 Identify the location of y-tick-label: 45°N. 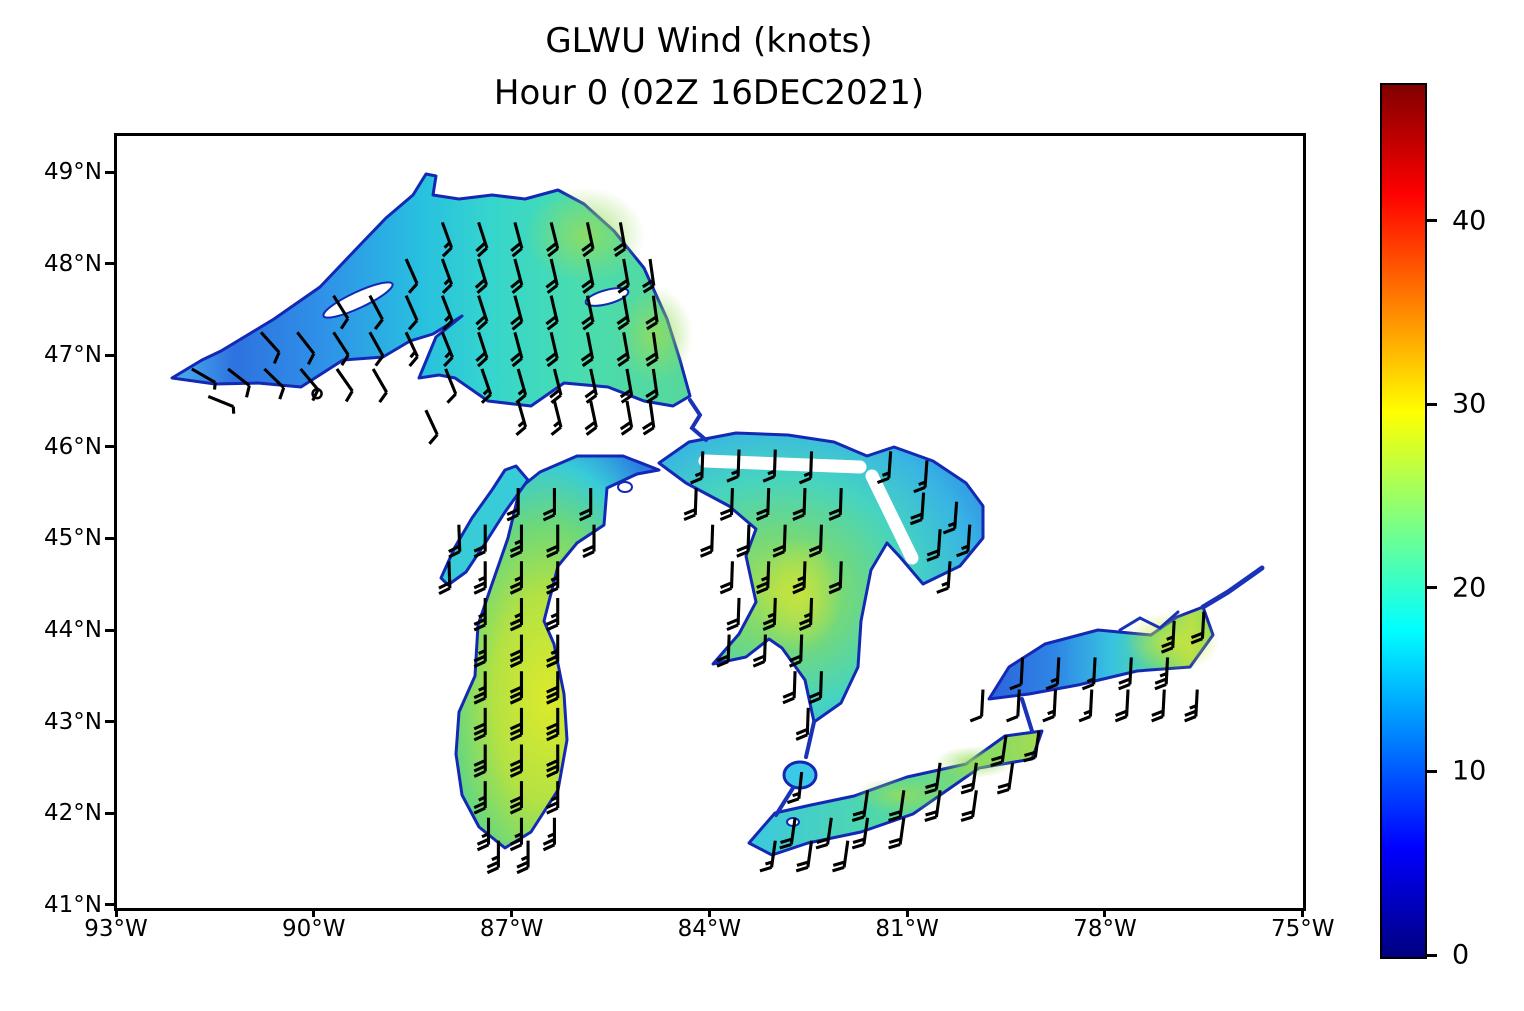
(73, 538).